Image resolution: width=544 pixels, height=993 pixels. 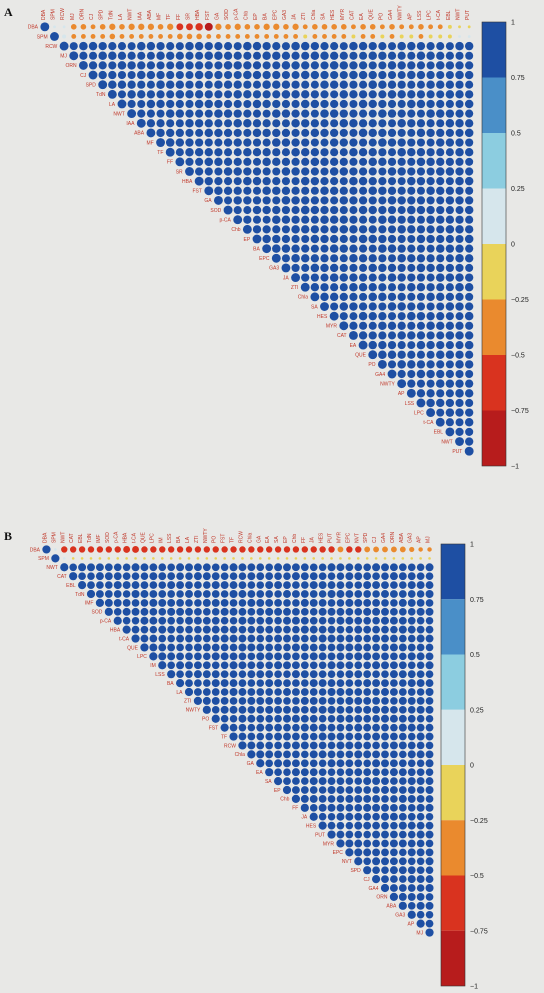 I want to click on column-label: SR, so click(x=188, y=16).